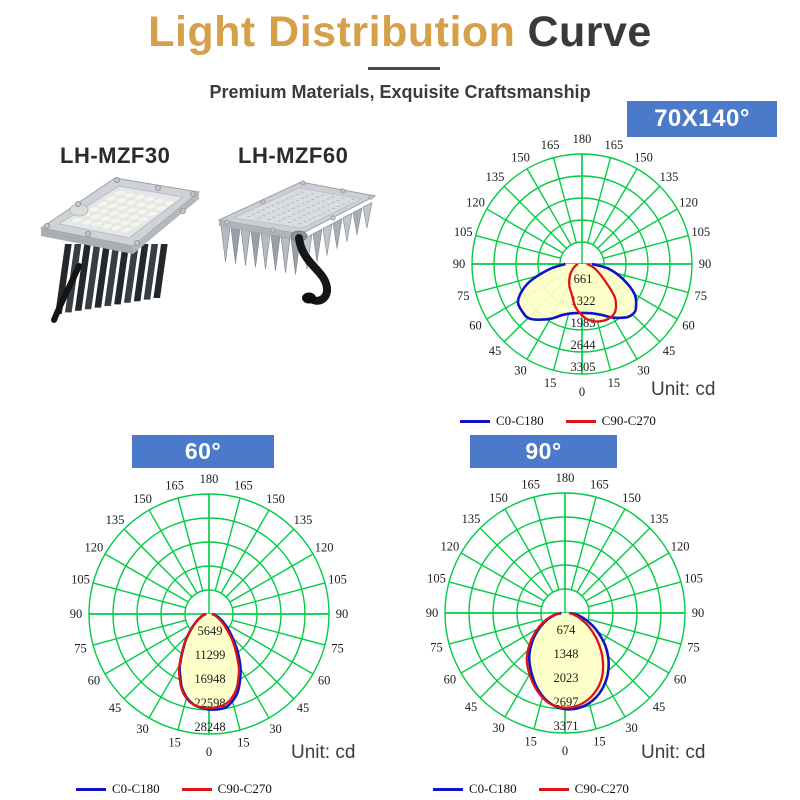 The height and width of the screenshot is (800, 800). What do you see at coordinates (566, 726) in the screenshot?
I see `ring-value-label: 3371` at bounding box center [566, 726].